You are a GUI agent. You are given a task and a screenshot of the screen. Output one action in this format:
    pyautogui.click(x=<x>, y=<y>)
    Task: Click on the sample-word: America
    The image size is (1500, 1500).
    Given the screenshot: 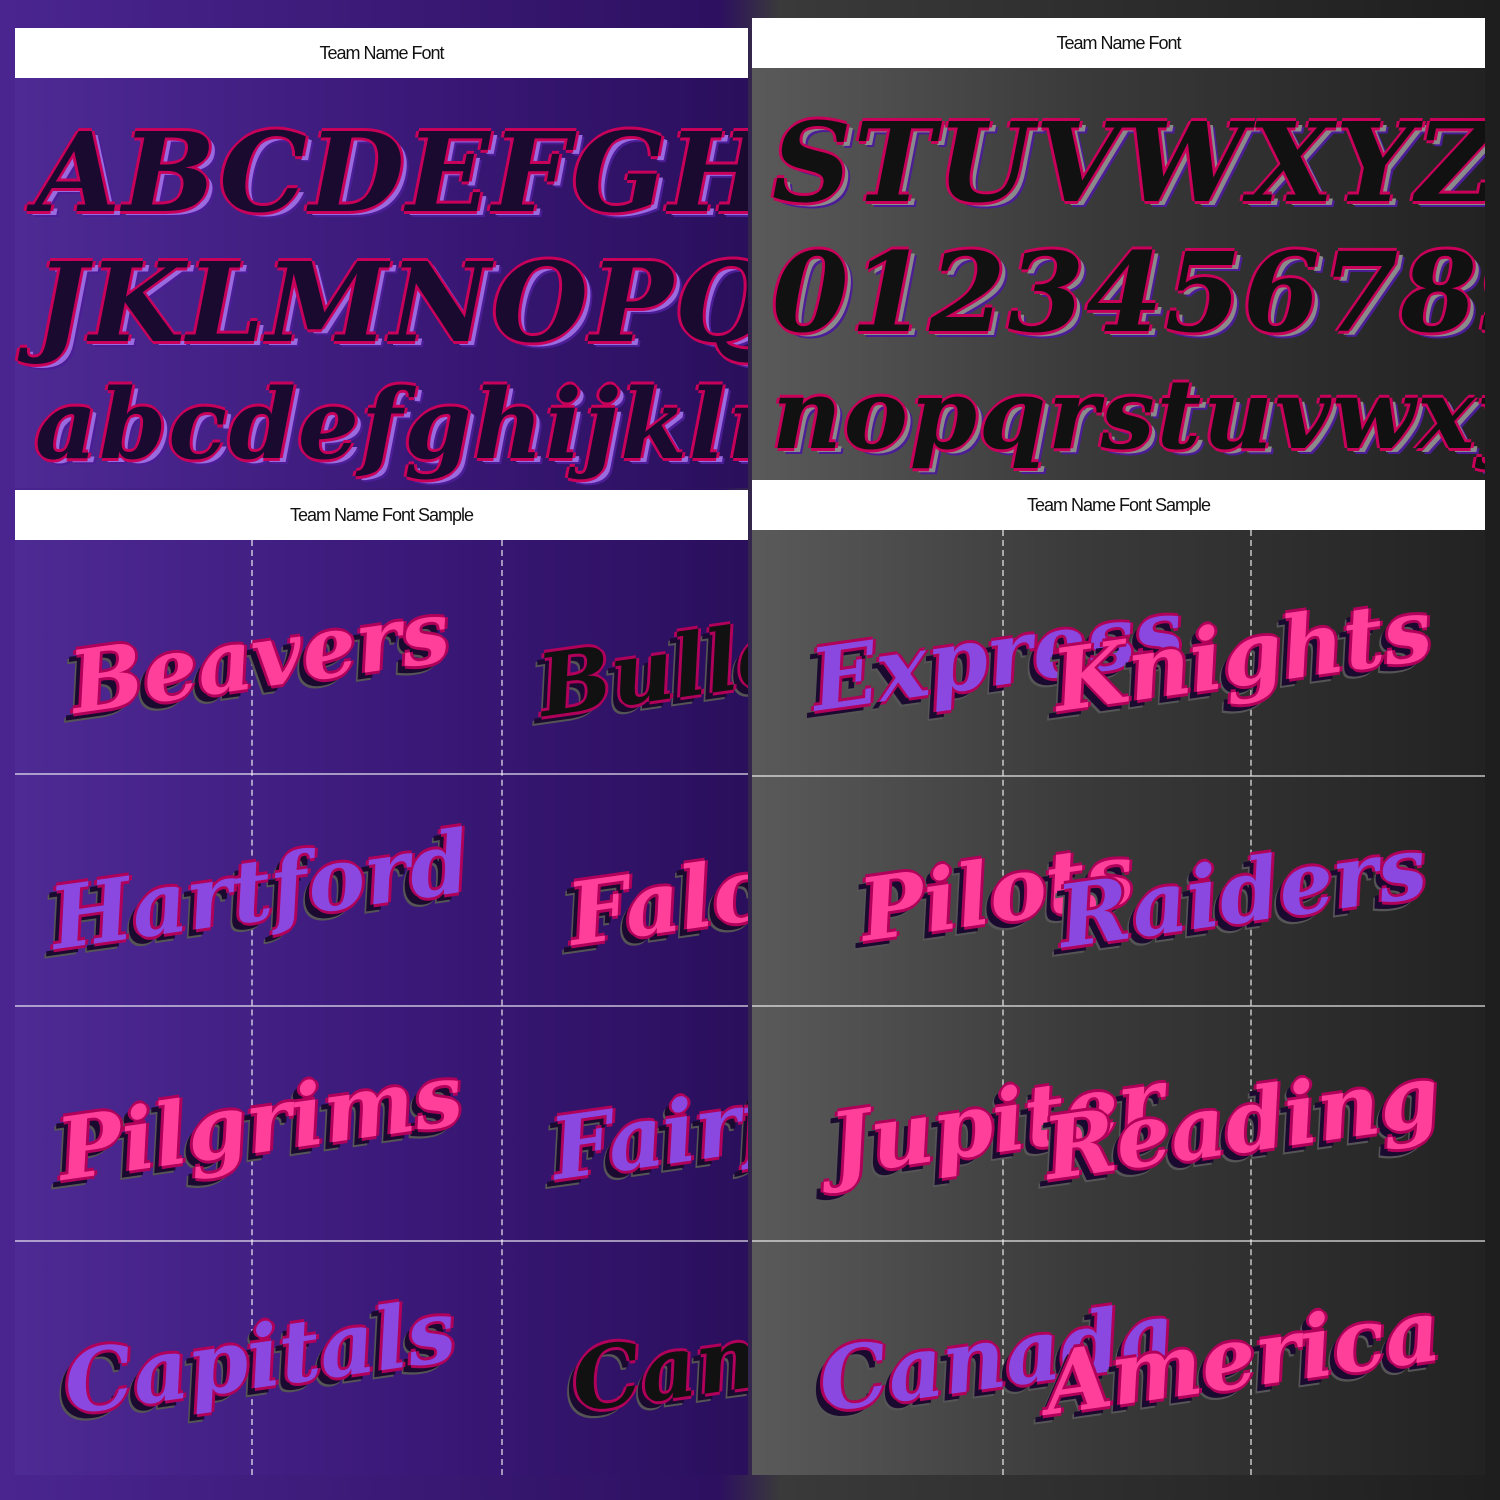 What is the action you would take?
    pyautogui.click(x=1242, y=1357)
    